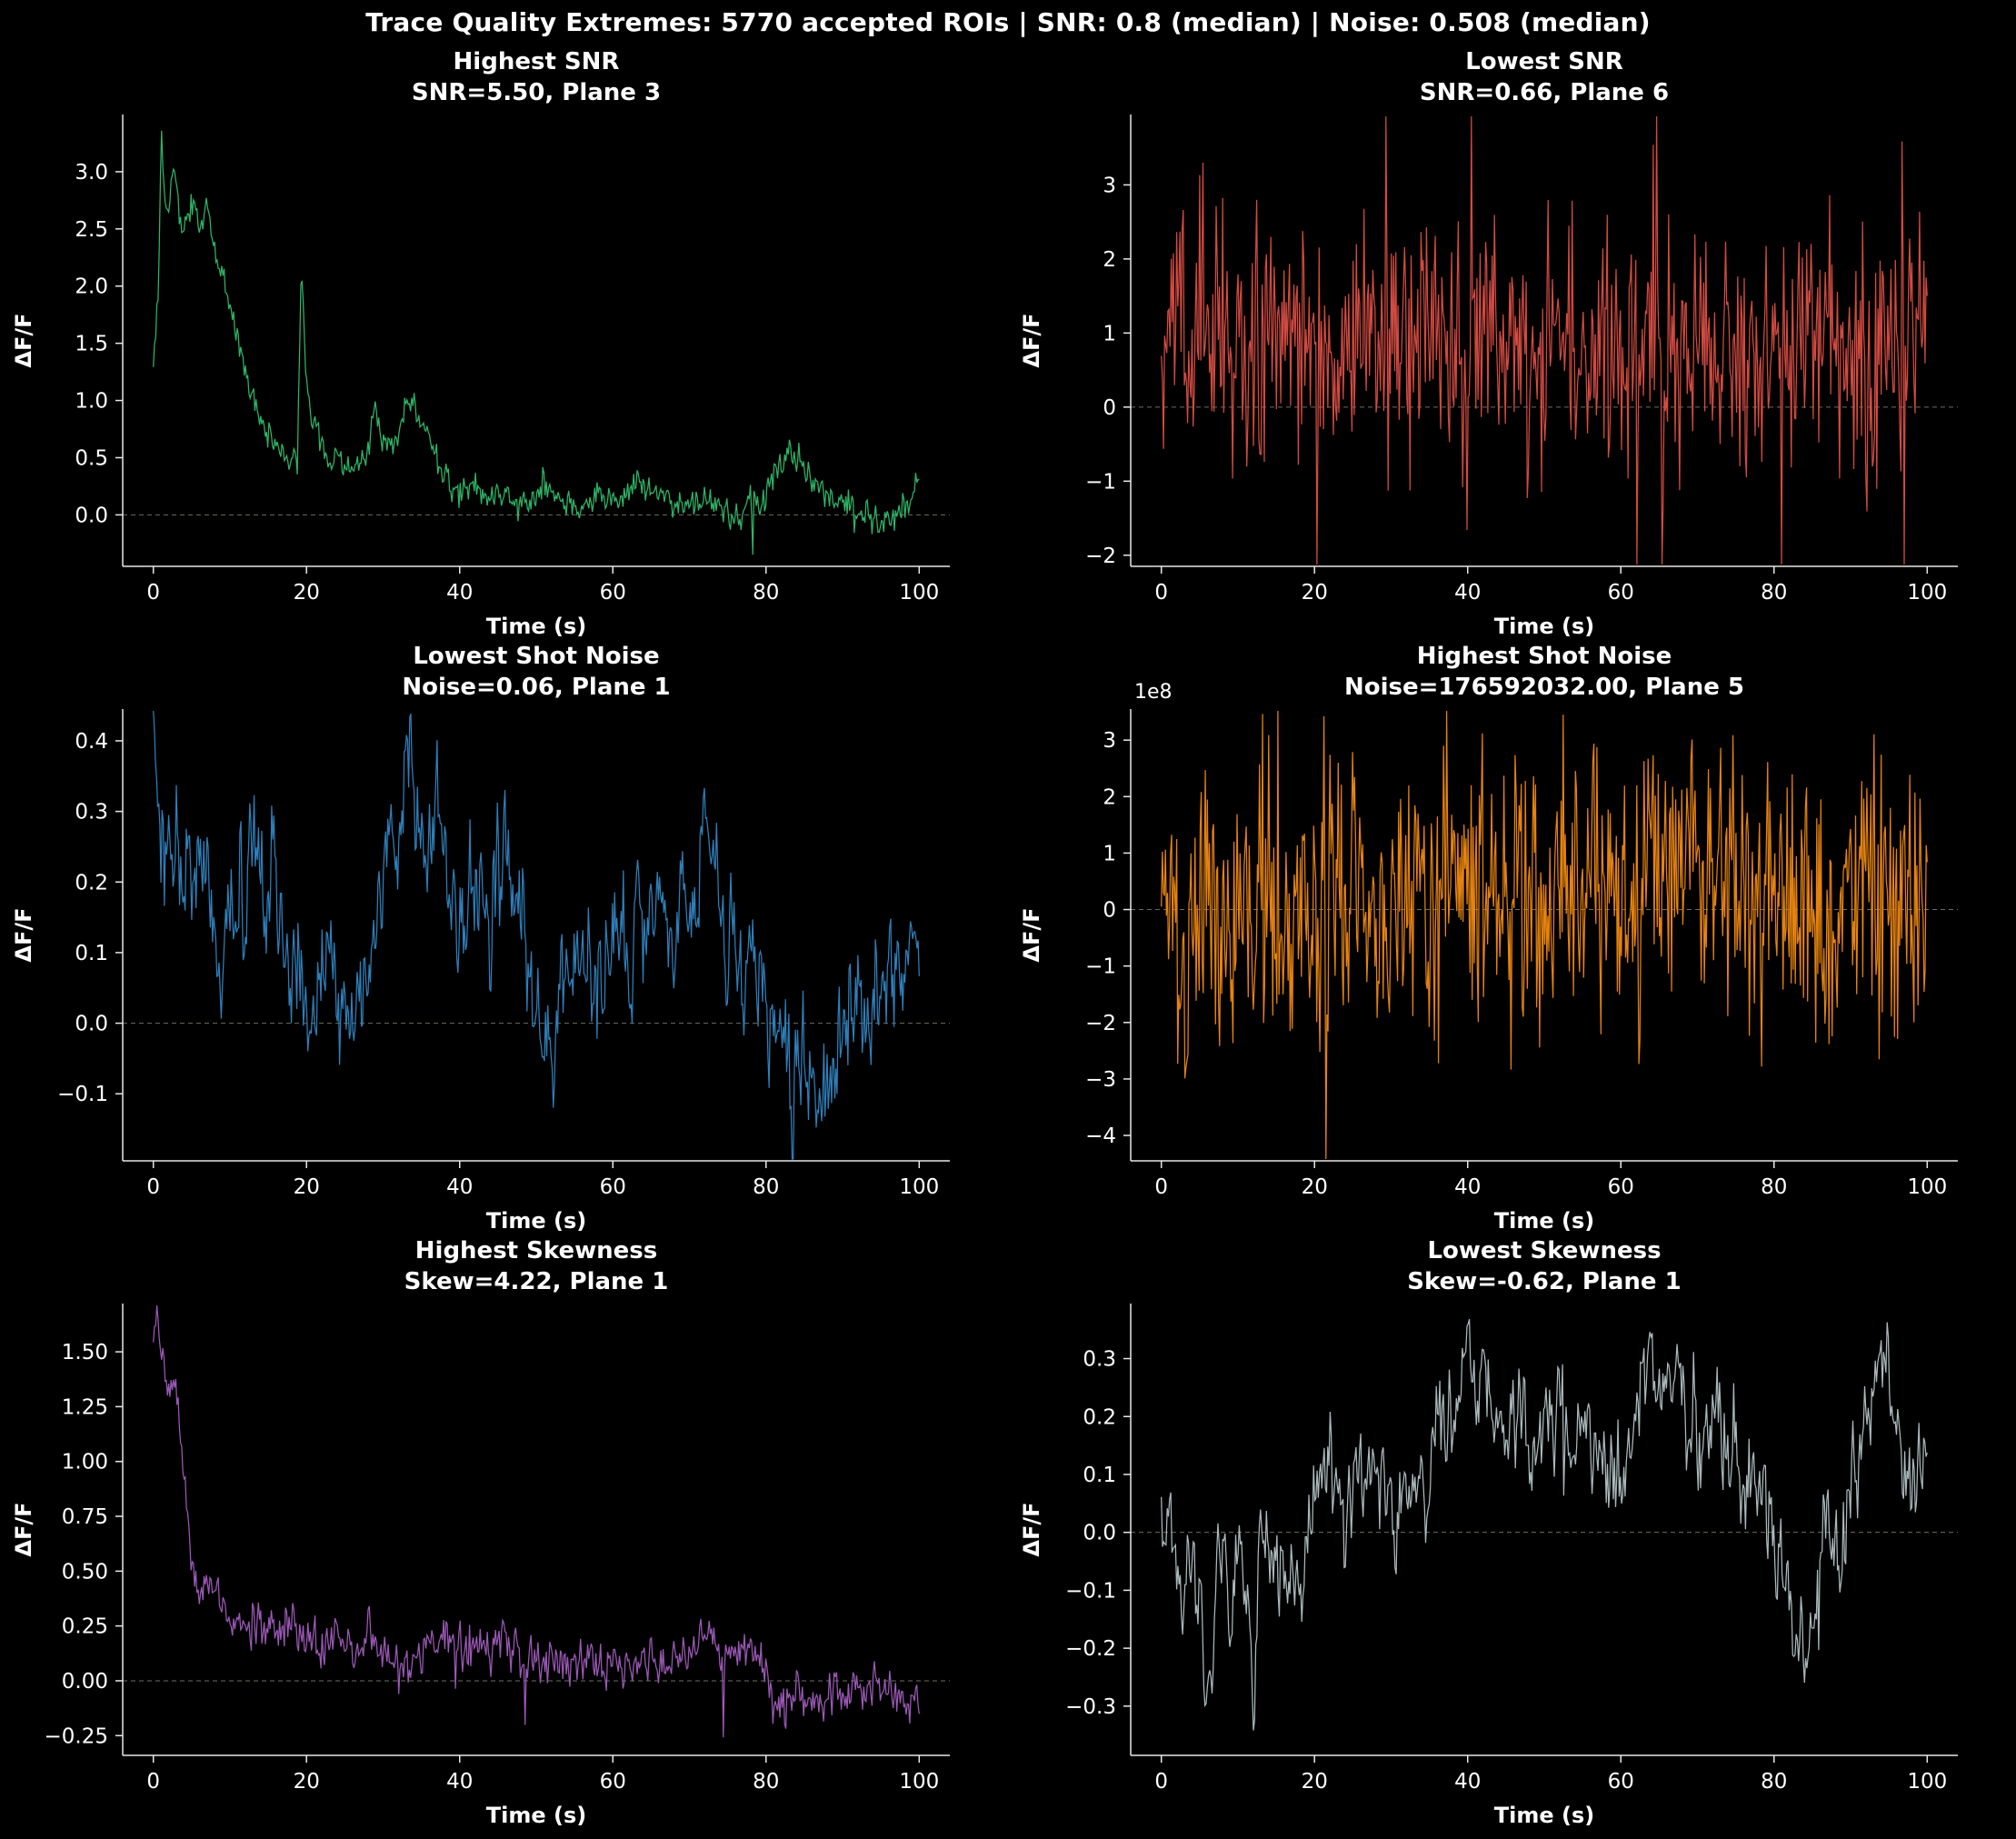  Describe the element at coordinates (91, 742) in the screenshot. I see `y-tick-label: 0.4` at that location.